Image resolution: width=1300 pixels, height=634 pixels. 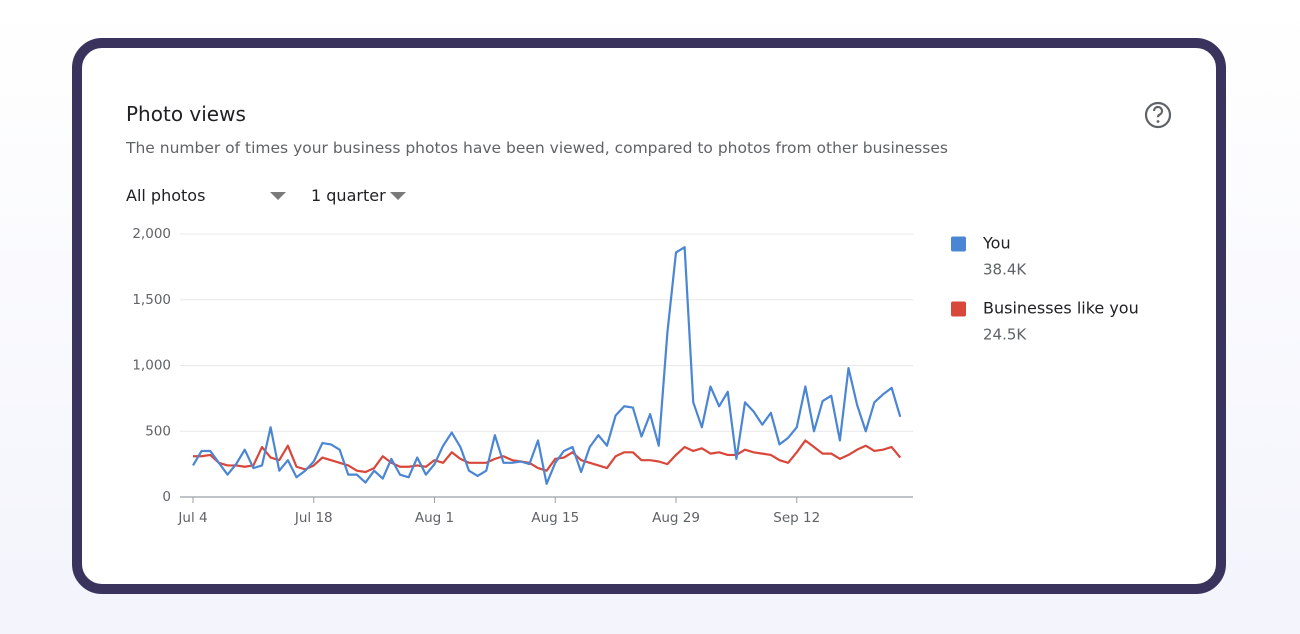 I want to click on help-icon, so click(x=1158, y=115).